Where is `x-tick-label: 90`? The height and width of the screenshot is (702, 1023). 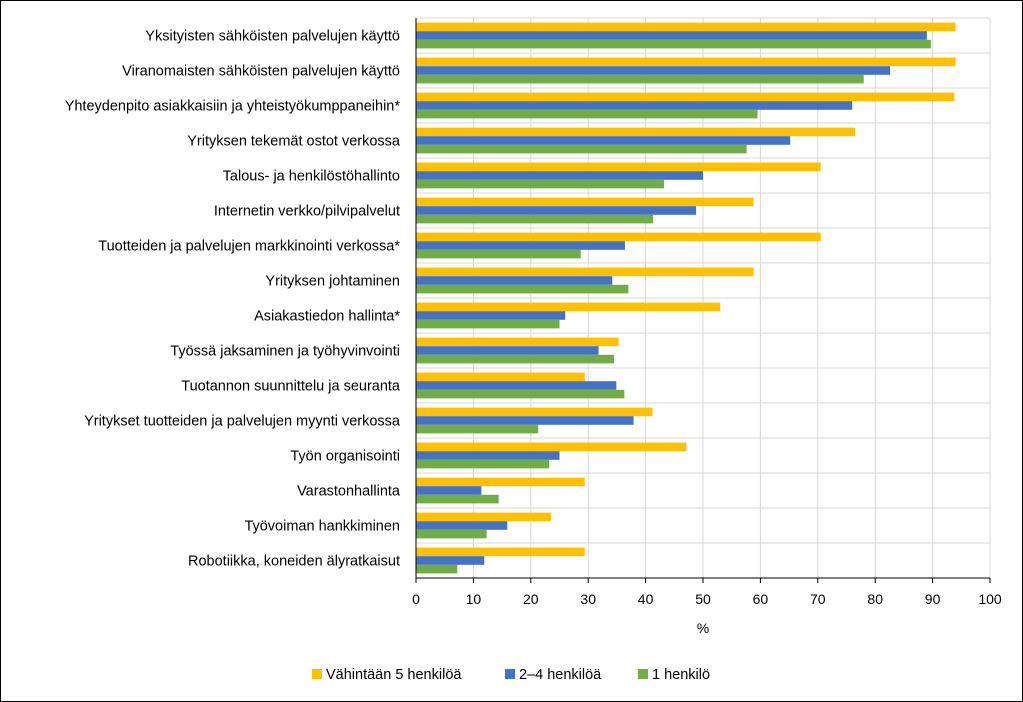 x-tick-label: 90 is located at coordinates (933, 599).